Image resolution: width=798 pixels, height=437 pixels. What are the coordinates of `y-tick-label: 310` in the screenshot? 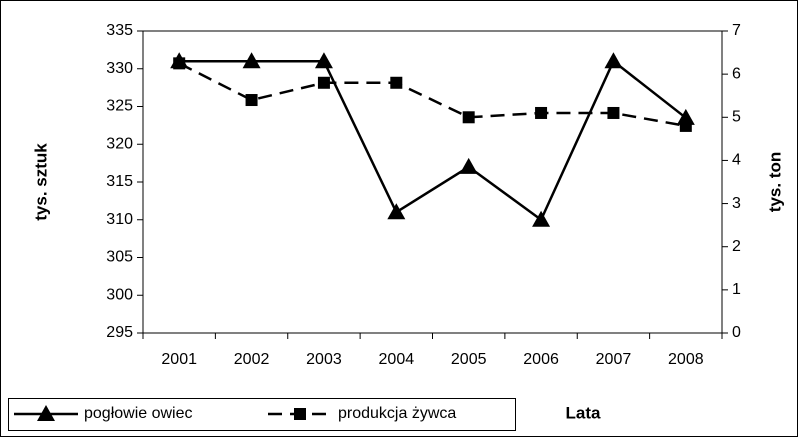 It's located at (119, 219).